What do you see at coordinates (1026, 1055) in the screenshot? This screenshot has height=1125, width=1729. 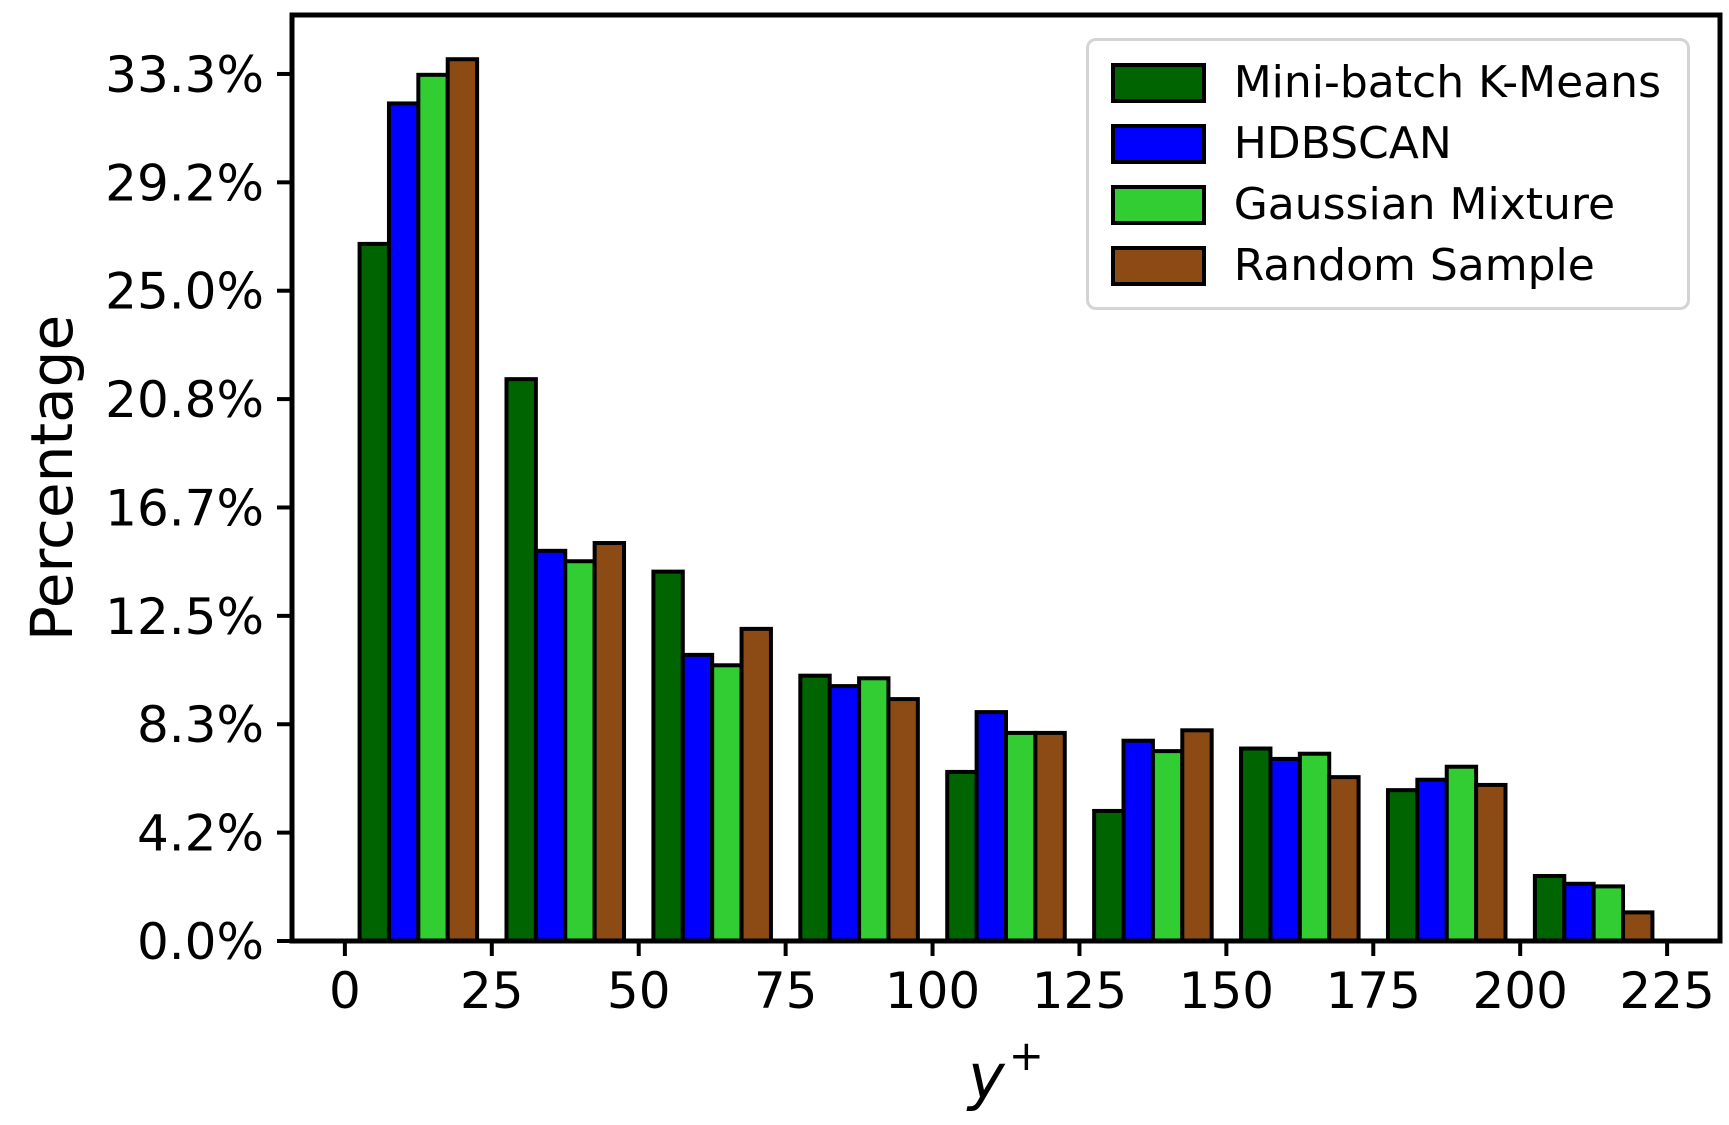 I see `x-axis-title-superscript: +` at bounding box center [1026, 1055].